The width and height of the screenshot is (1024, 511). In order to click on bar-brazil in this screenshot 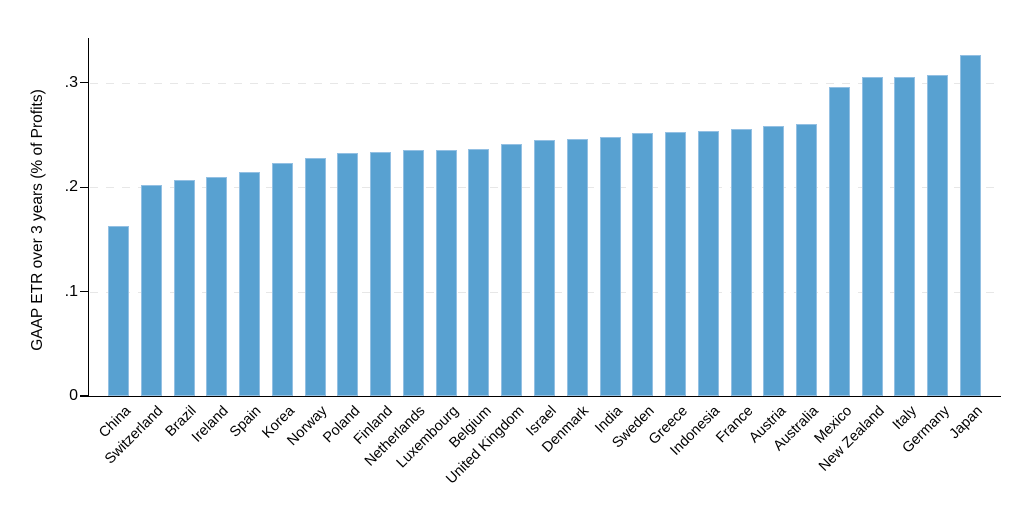, I will do `click(184, 287)`.